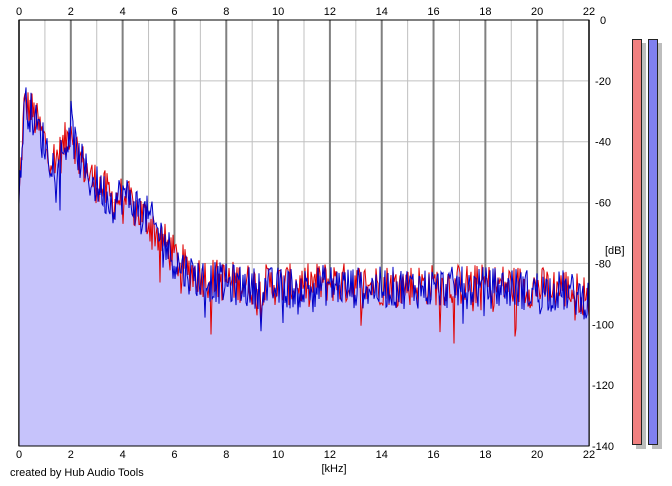  What do you see at coordinates (226, 455) in the screenshot?
I see `x-tick-bottom-4: 8` at bounding box center [226, 455].